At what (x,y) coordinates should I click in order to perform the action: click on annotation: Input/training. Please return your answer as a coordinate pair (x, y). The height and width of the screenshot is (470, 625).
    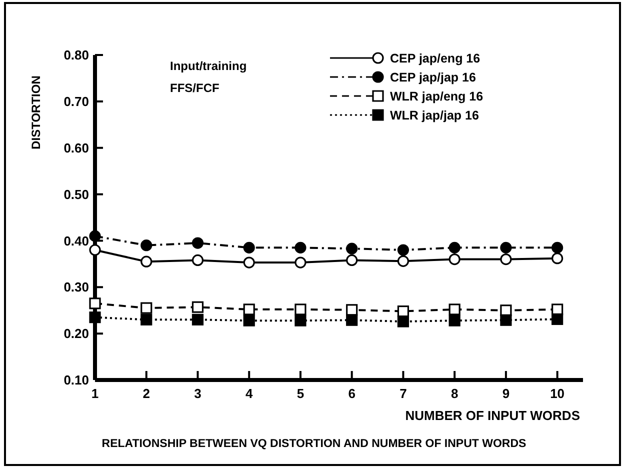
    Looking at the image, I should click on (208, 66).